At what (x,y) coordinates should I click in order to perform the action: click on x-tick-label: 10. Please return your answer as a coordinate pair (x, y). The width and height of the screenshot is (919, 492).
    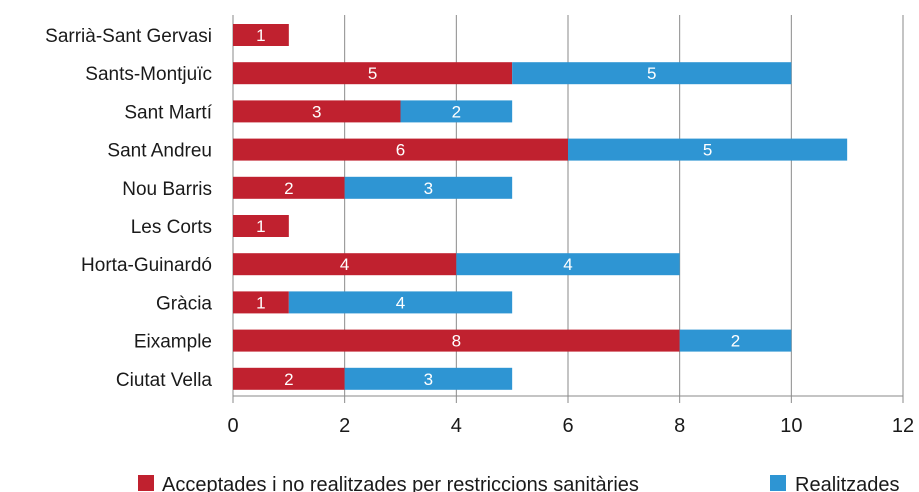
    Looking at the image, I should click on (791, 426).